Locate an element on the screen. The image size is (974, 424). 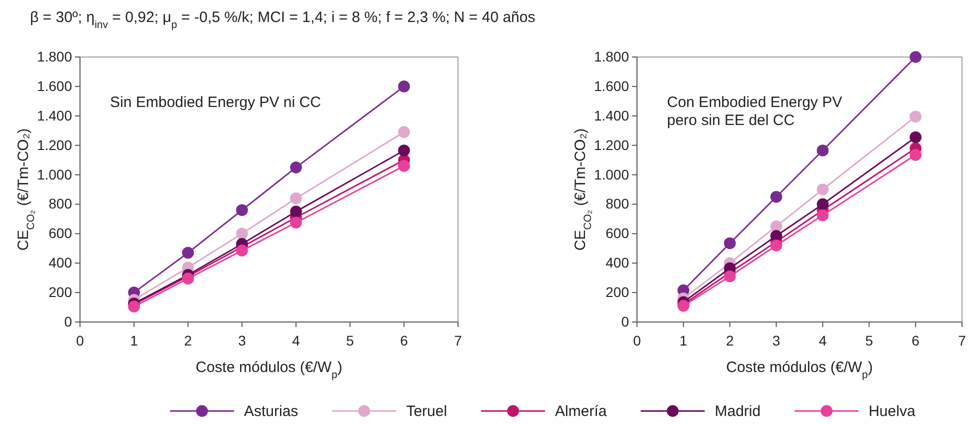
legend-label: Asturias is located at coordinates (271, 411).